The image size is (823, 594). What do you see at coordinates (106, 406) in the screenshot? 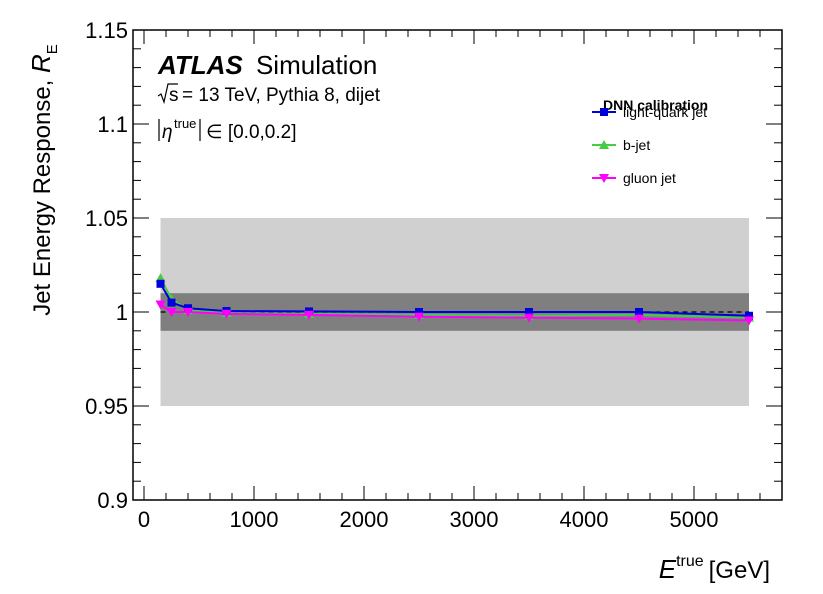
I see `y-tick-label: 0.95` at bounding box center [106, 406].